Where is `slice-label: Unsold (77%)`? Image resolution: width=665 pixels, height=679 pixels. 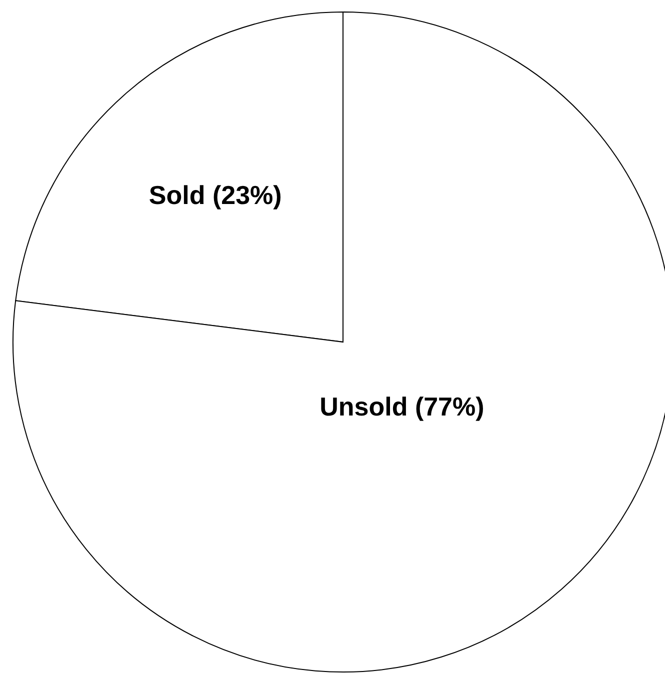
slice-label: Unsold (77%) is located at coordinates (402, 407).